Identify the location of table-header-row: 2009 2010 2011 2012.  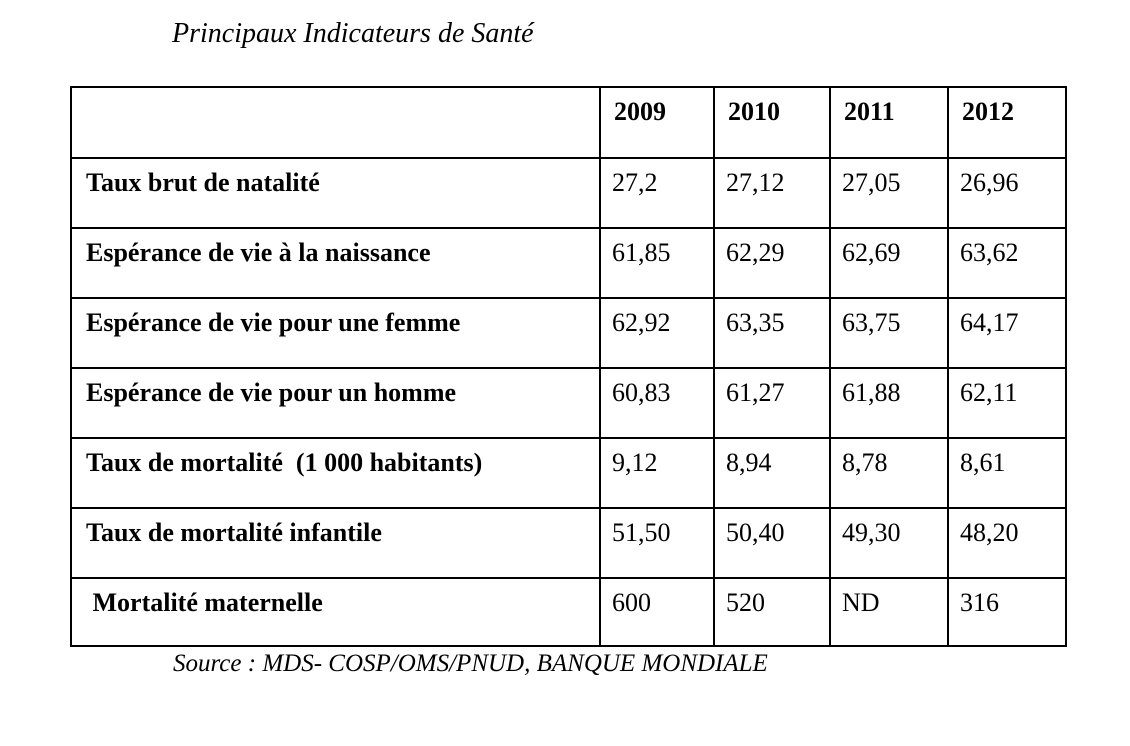
(568, 122).